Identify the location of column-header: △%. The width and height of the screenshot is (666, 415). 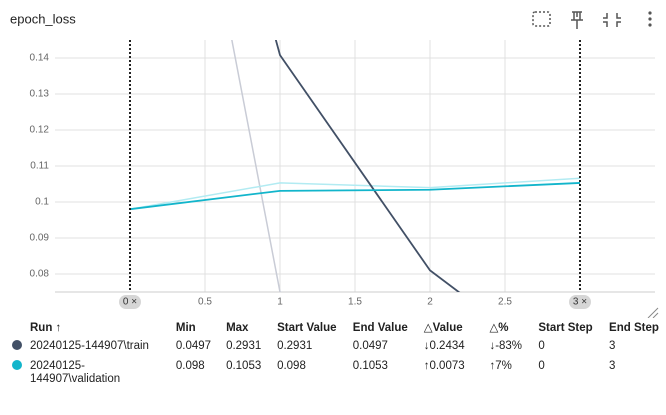
(499, 328).